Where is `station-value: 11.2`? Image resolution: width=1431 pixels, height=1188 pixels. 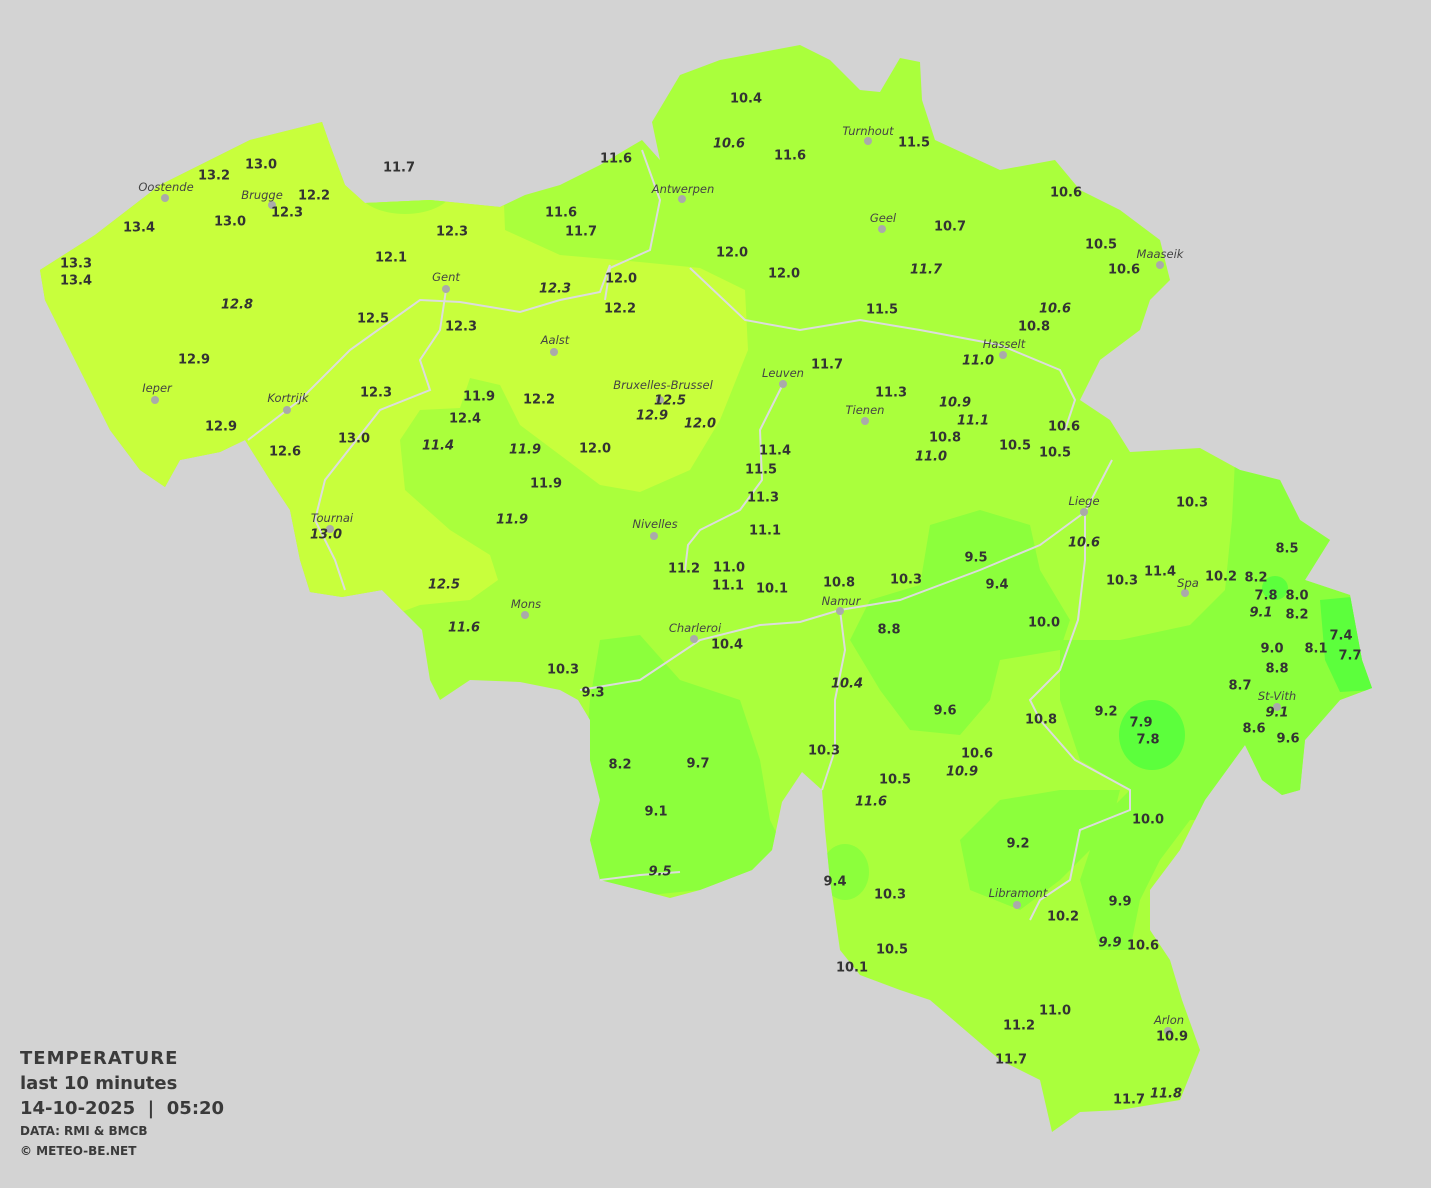 station-value: 11.2 is located at coordinates (1019, 1026).